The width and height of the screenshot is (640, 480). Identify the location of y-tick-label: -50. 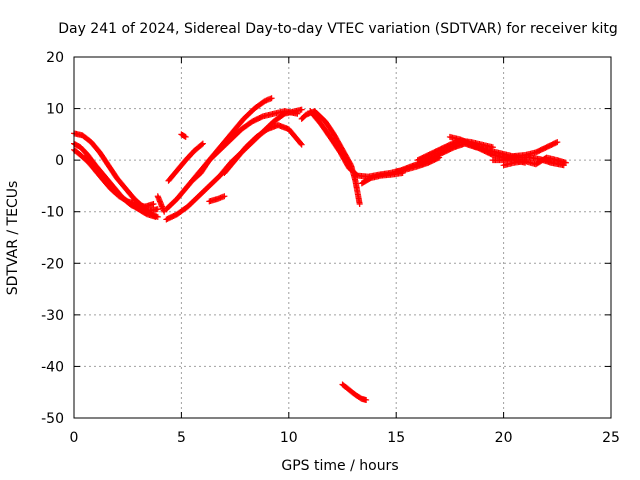
(52, 419).